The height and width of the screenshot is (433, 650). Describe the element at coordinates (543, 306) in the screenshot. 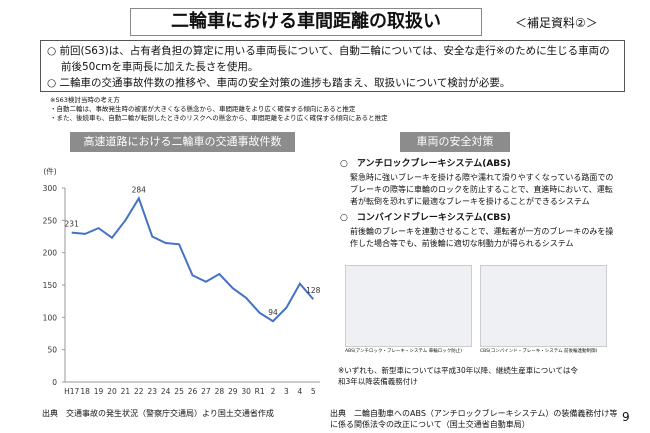

I see `cbs-image` at that location.